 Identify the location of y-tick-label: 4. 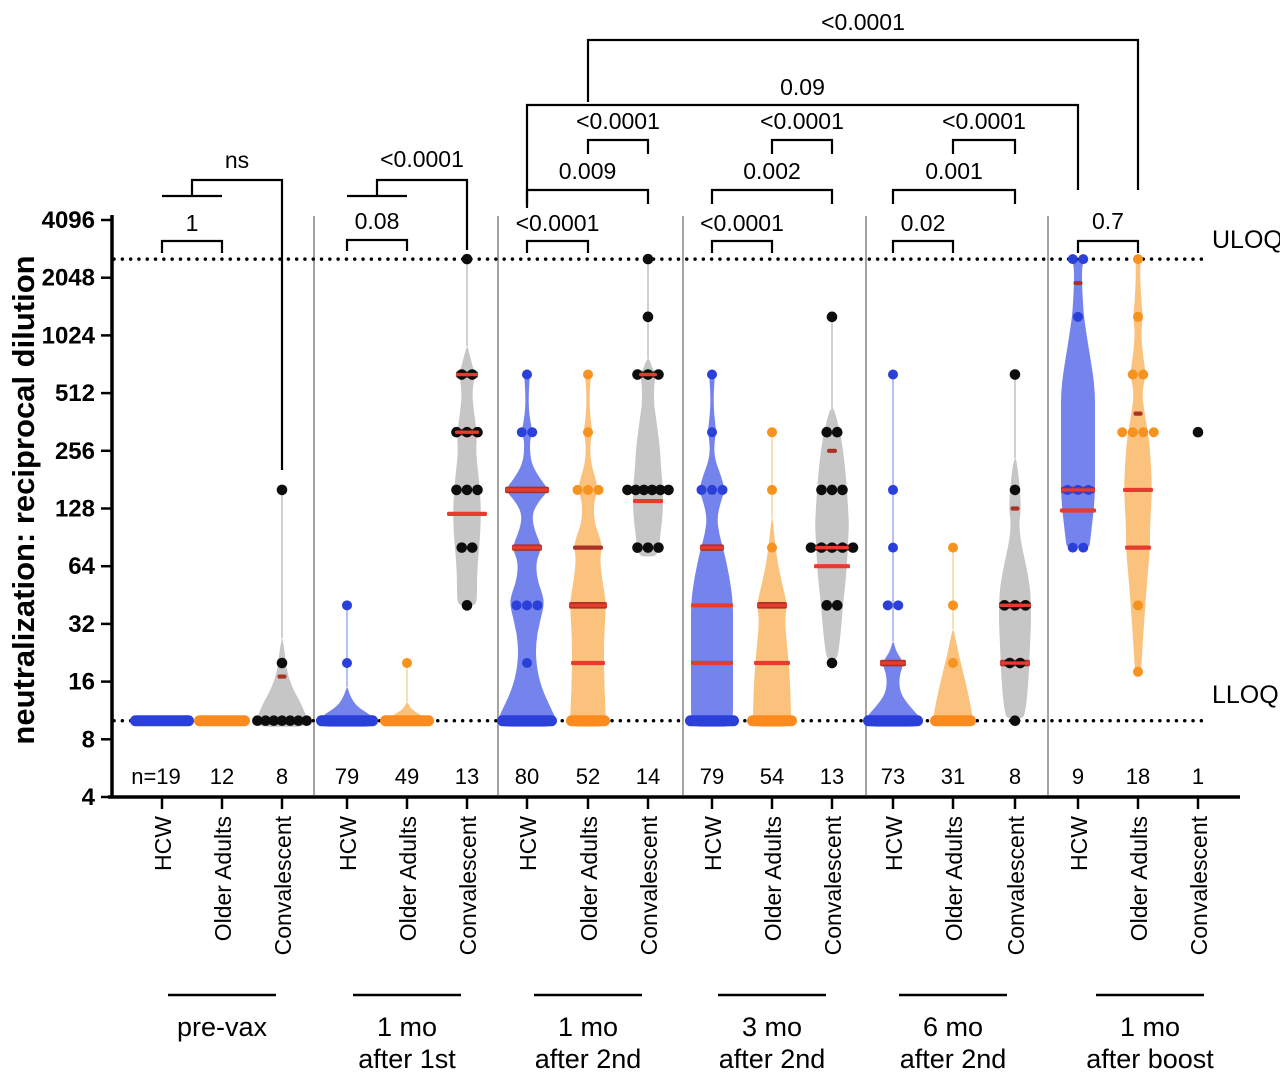
(89, 797).